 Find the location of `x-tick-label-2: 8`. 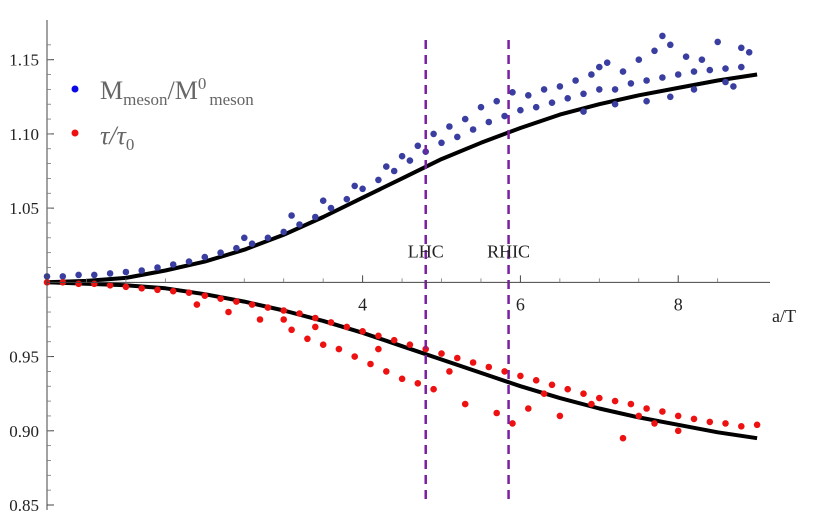

x-tick-label-2: 8 is located at coordinates (678, 304).